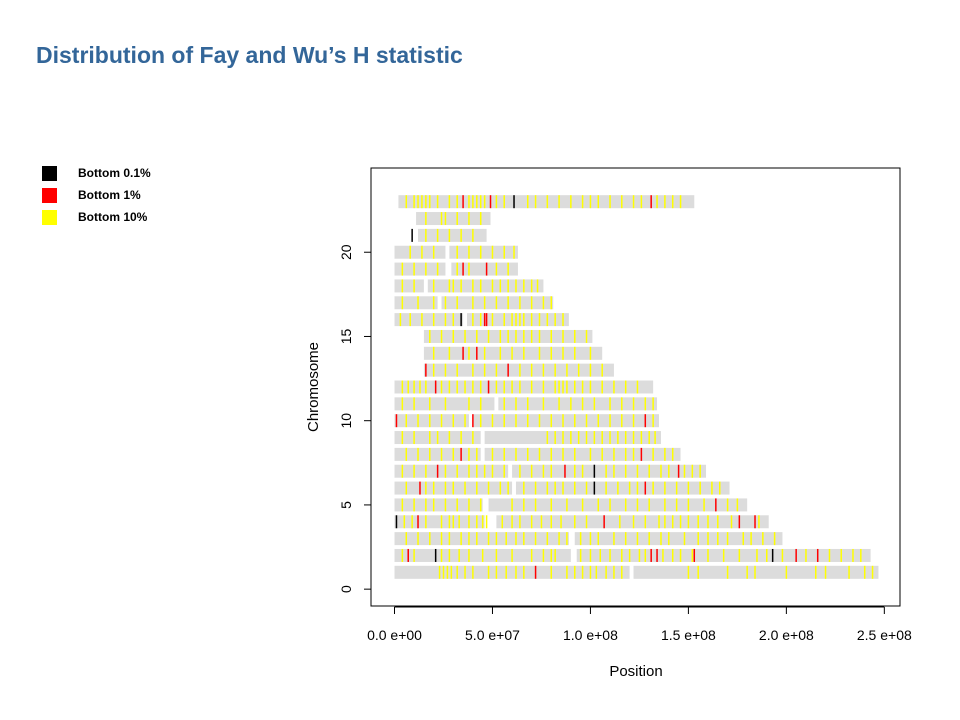 This screenshot has height=720, width=960. I want to click on legend-item-bottom-0-1: Bottom 0.1%, so click(96, 173).